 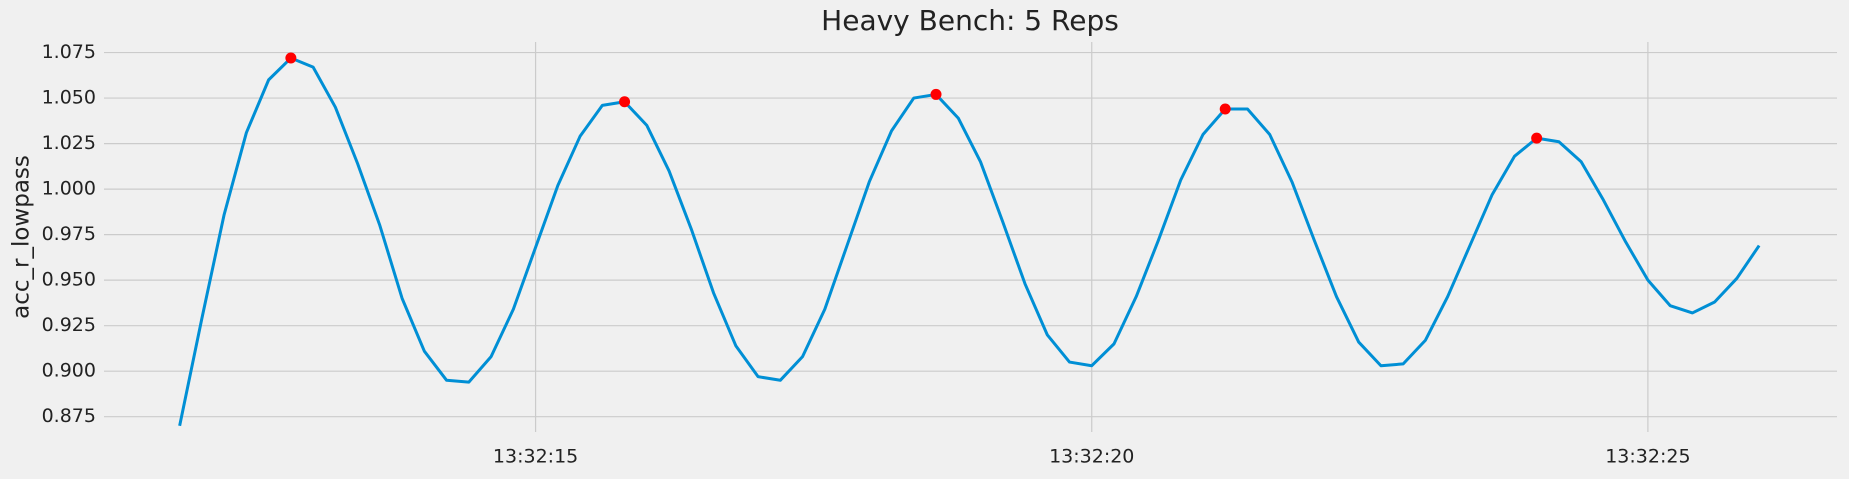 What do you see at coordinates (69, 52) in the screenshot?
I see `y-tick-label: 1.075` at bounding box center [69, 52].